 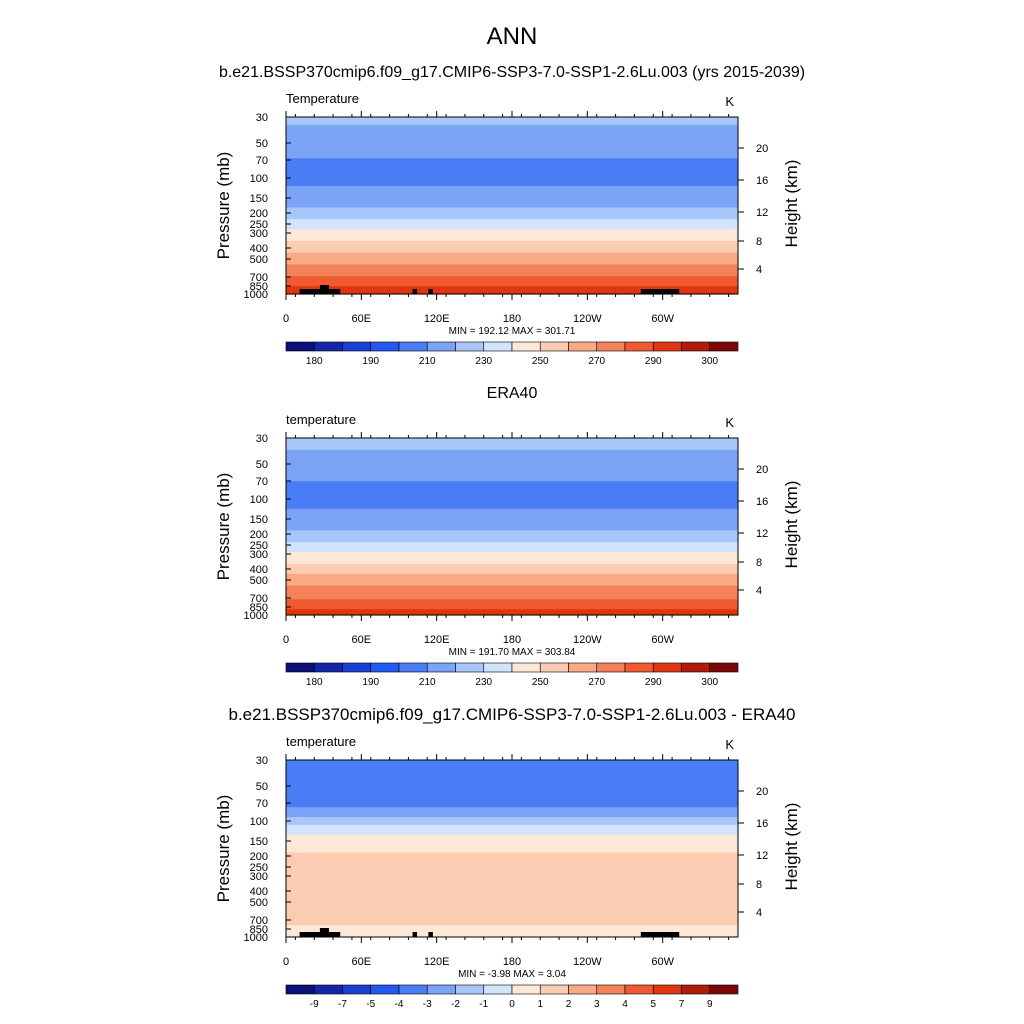 What do you see at coordinates (512, 36) in the screenshot?
I see `figure-title: ANN` at bounding box center [512, 36].